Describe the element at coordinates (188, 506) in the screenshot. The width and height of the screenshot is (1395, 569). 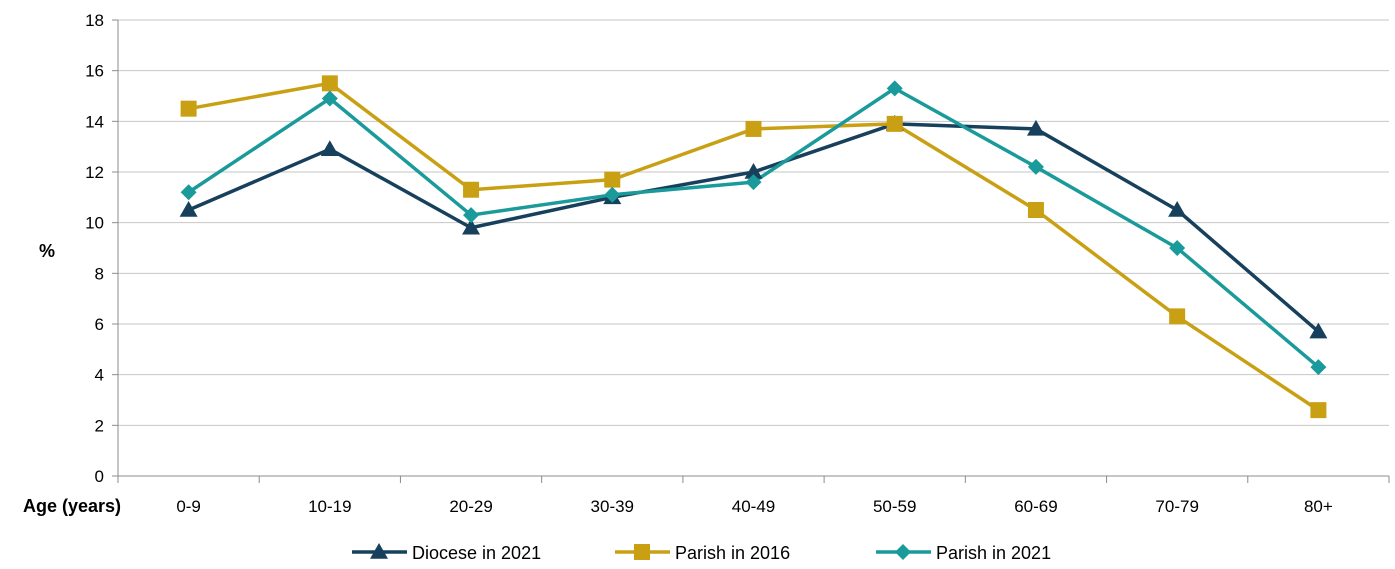
I see `x-tick-label: 0-9` at that location.